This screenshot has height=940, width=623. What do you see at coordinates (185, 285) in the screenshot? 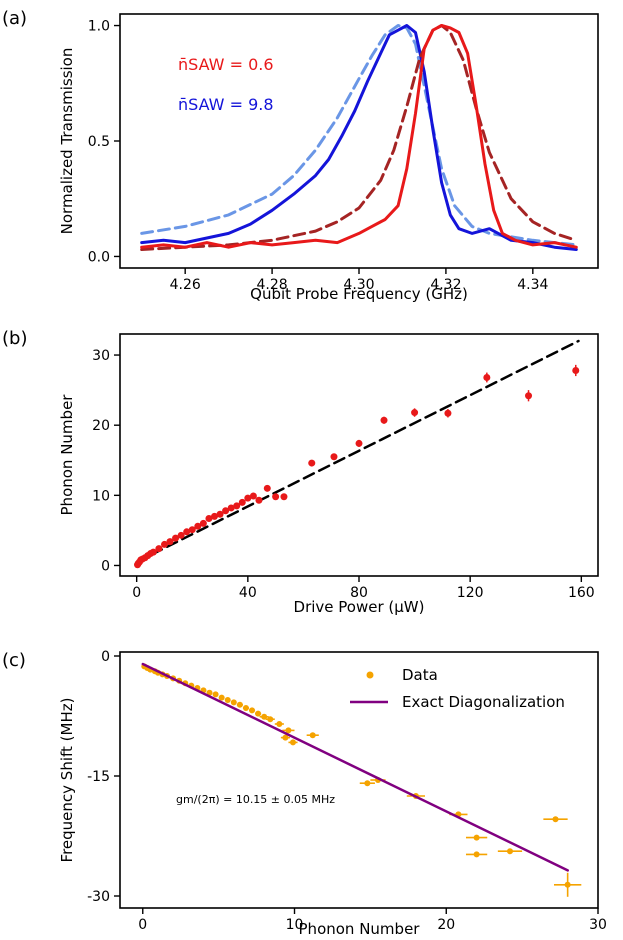
I see `x-tick-label: 4.26` at bounding box center [185, 285].